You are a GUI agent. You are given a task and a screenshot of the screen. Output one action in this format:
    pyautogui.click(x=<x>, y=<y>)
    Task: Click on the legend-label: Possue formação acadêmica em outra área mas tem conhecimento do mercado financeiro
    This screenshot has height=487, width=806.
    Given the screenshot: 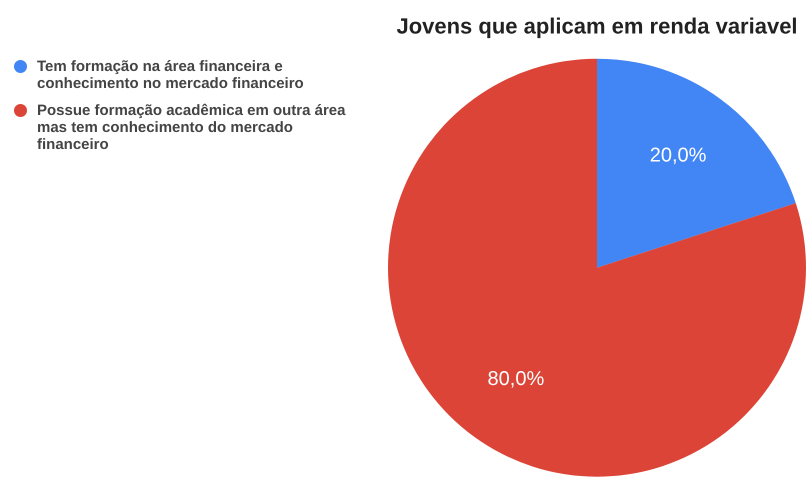 What is the action you would take?
    pyautogui.click(x=191, y=127)
    